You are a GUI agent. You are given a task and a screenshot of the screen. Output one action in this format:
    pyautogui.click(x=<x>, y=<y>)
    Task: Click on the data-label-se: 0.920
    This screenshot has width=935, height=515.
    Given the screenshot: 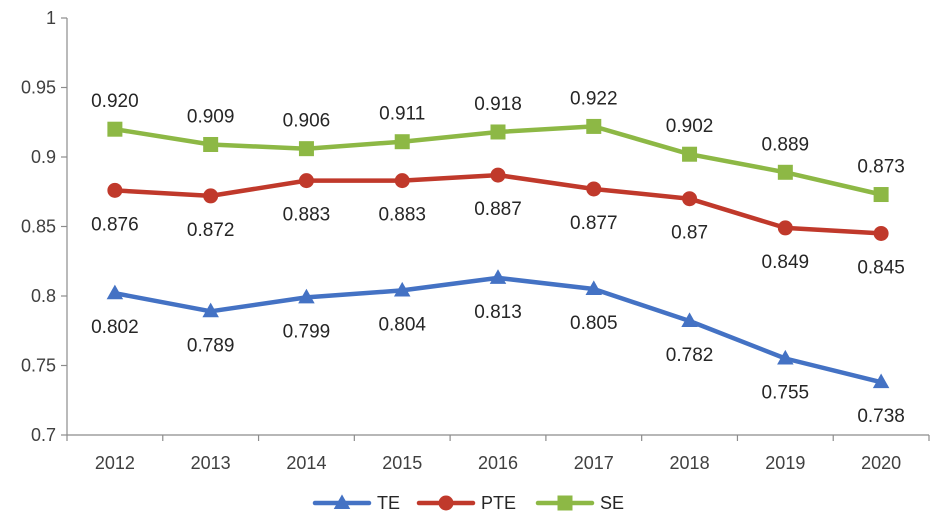 What is the action you would take?
    pyautogui.click(x=115, y=101)
    